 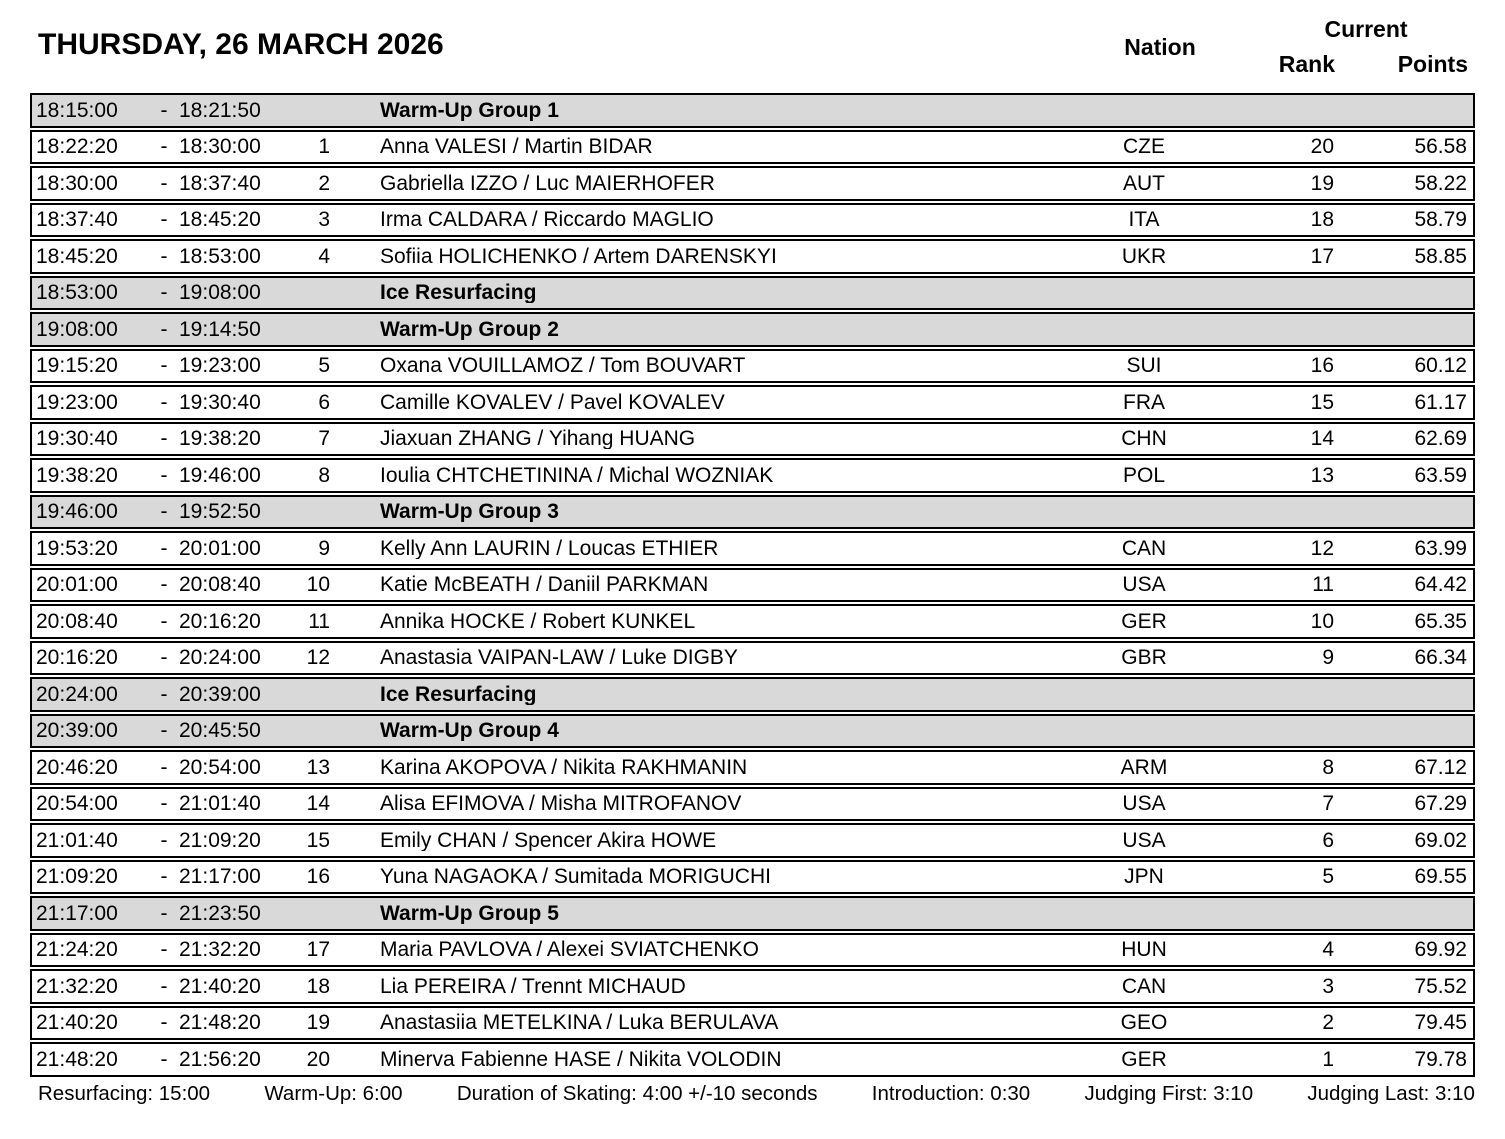 I want to click on end-time-cell: 19:52:50, so click(x=220, y=512).